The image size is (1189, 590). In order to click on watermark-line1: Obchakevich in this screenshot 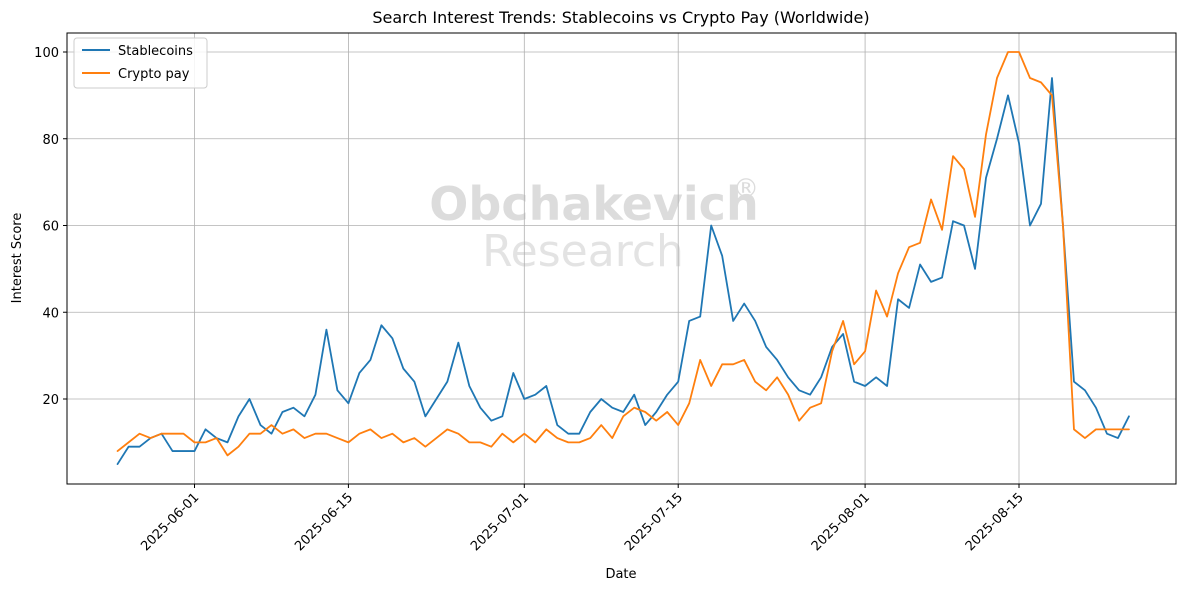, I will do `click(593, 204)`.